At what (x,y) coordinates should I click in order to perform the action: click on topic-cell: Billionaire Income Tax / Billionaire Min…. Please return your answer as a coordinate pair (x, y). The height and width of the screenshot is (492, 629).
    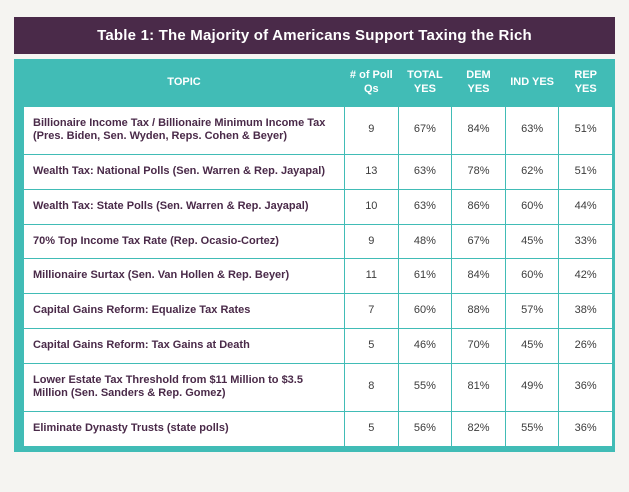
    Looking at the image, I should click on (184, 130).